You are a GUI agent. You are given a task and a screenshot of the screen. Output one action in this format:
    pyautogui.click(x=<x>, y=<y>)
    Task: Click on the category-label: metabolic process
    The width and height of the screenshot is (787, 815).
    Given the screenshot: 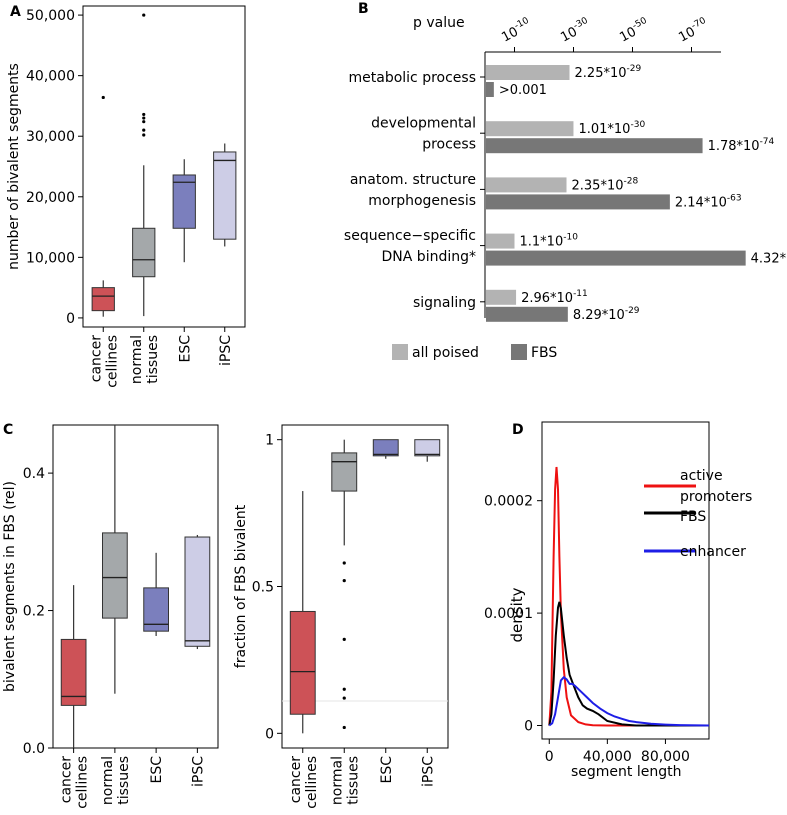 What is the action you would take?
    pyautogui.click(x=413, y=78)
    